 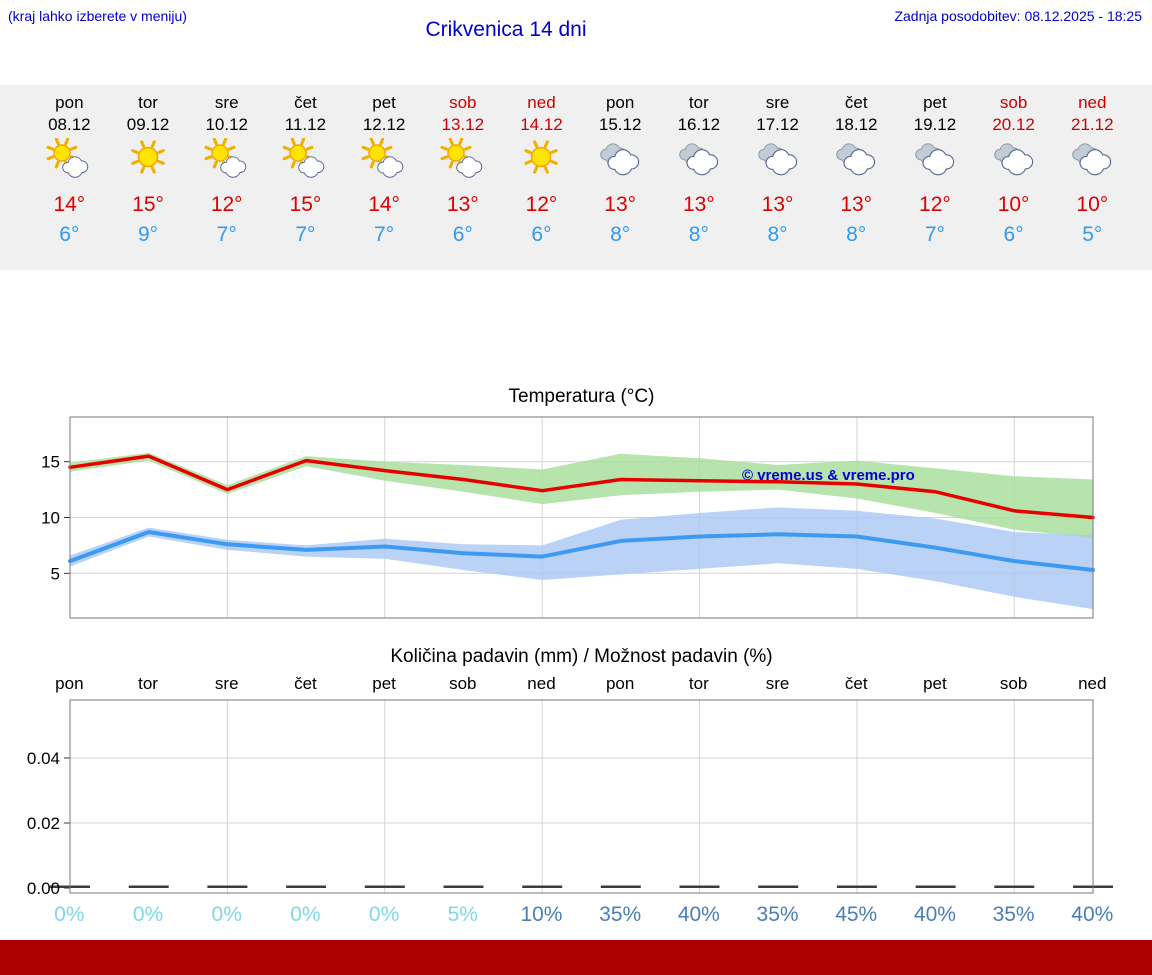 I want to click on y-tick-label: 10, so click(x=50, y=518).